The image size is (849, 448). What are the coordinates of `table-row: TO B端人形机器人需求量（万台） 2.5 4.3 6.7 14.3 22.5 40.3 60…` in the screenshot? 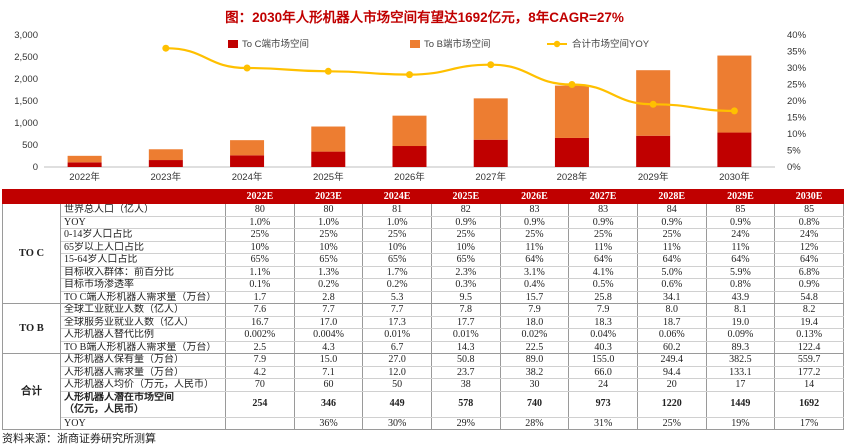 It's located at (423, 347).